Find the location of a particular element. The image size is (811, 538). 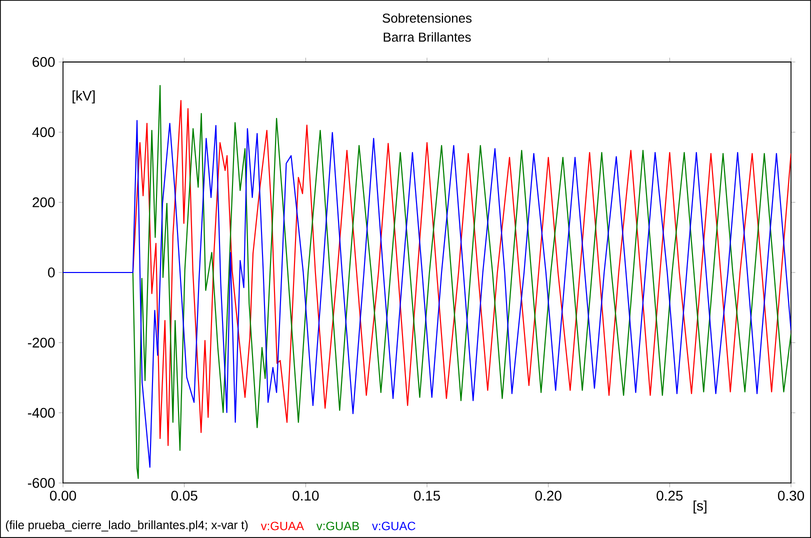

text: v:GUAA is located at coordinates (282, 526).